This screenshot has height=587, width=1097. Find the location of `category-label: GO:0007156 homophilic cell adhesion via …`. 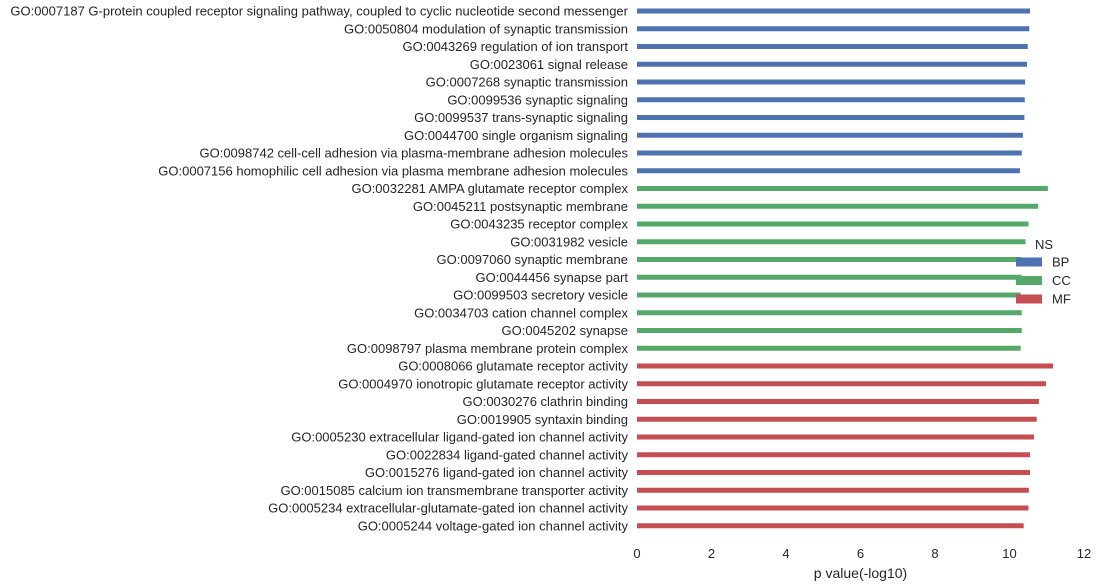

category-label: GO:0007156 homophilic cell adhesion via … is located at coordinates (393, 170).